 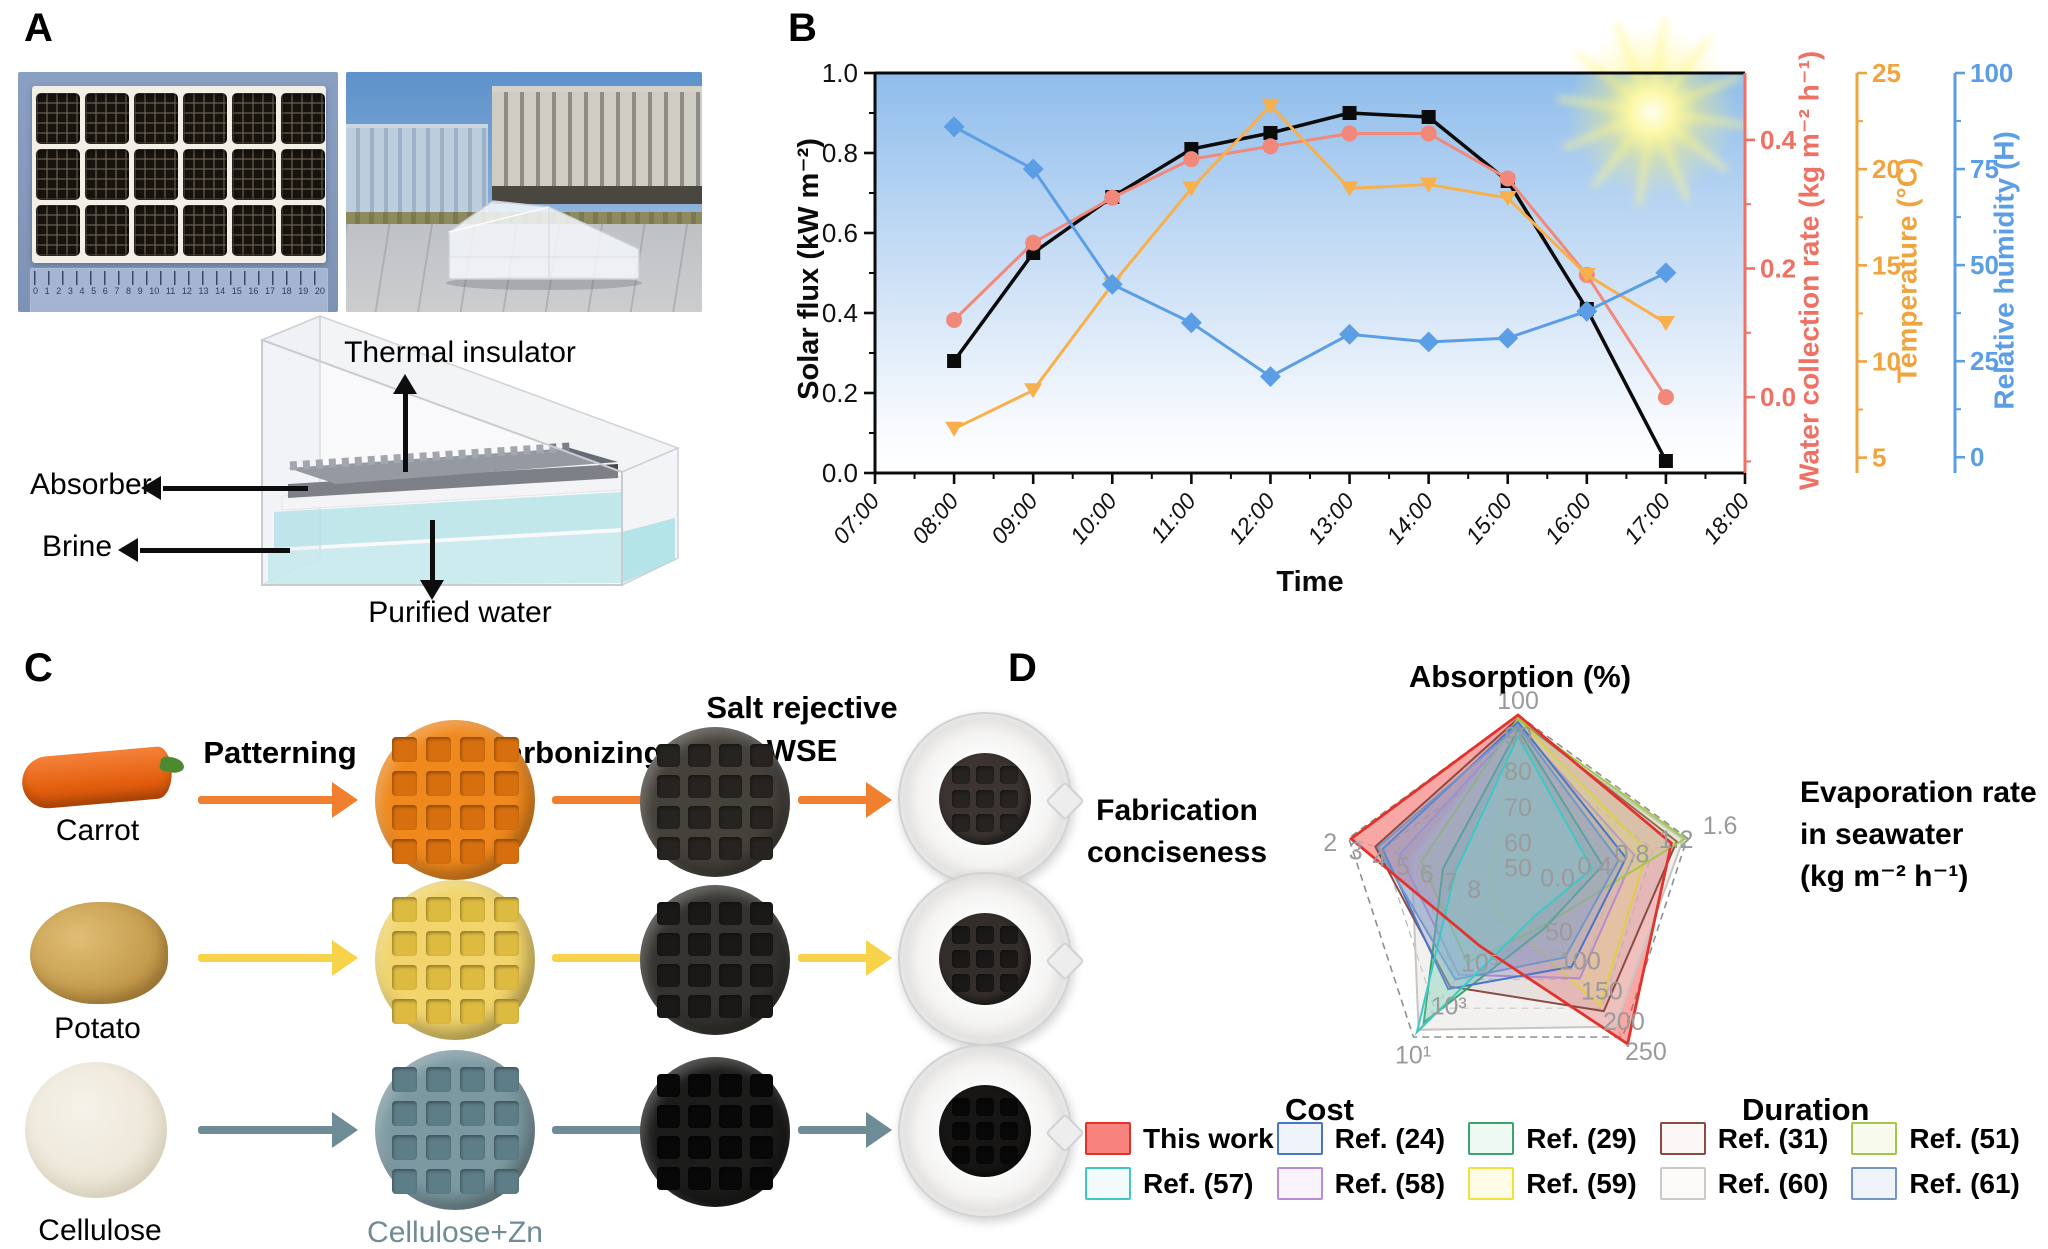 I want to click on svg-text: 6, so click(x=1427, y=875).